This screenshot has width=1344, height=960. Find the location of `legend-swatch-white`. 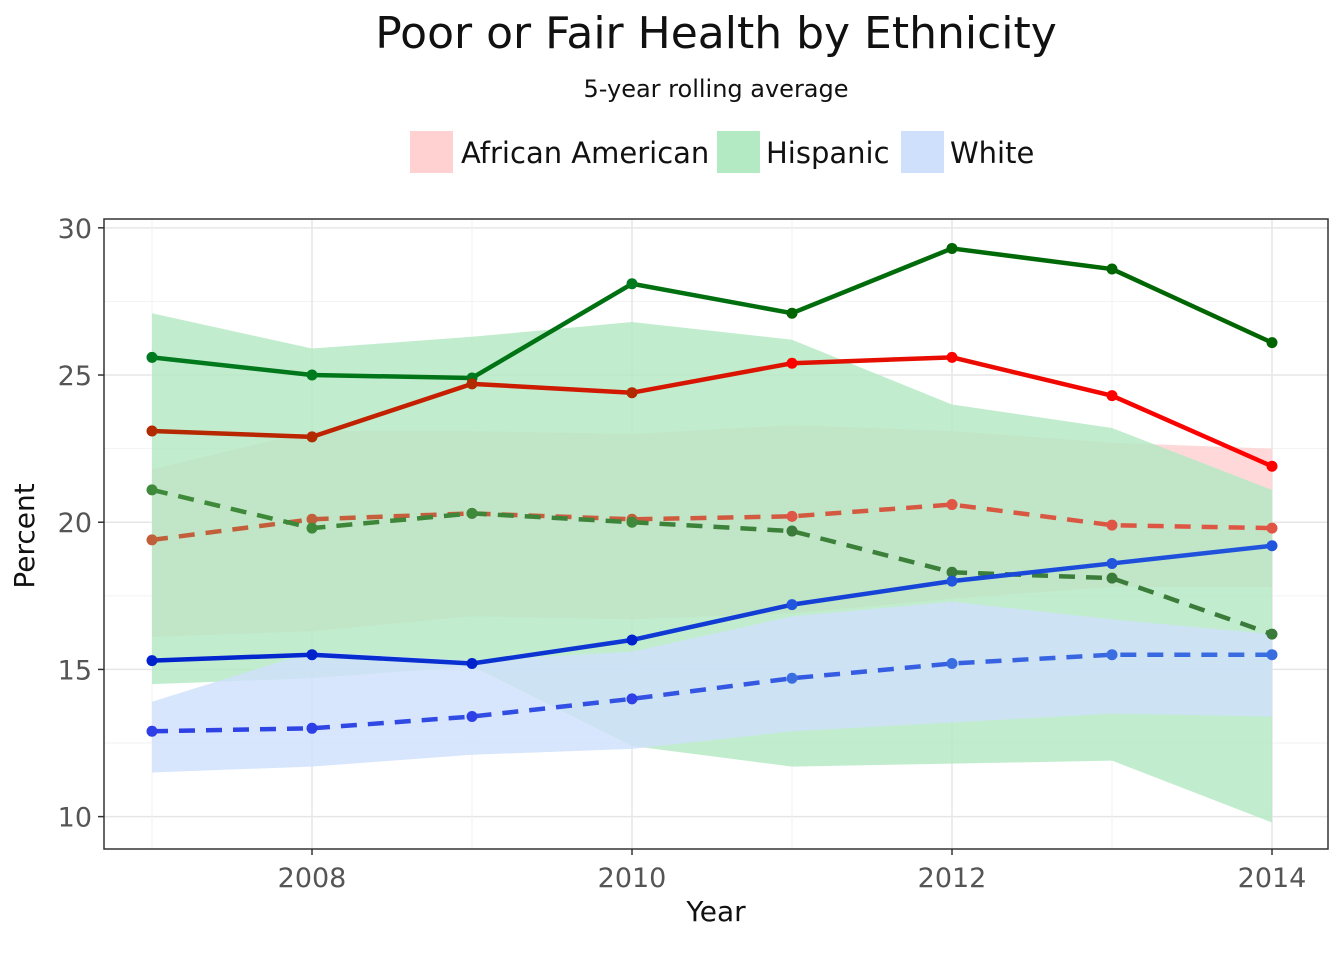

legend-swatch-white is located at coordinates (922, 152).